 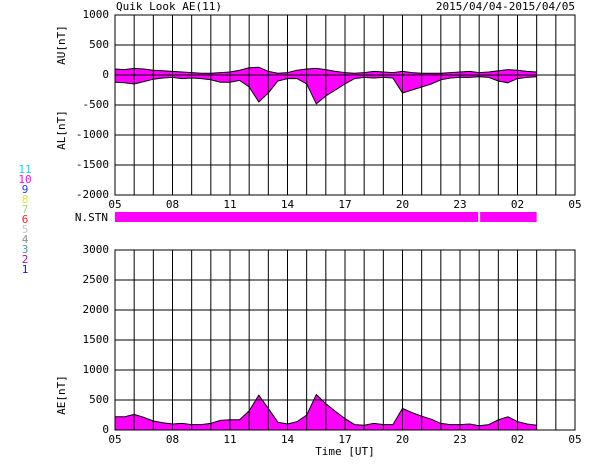 I want to click on station-legend-label: 6, so click(x=25, y=219).